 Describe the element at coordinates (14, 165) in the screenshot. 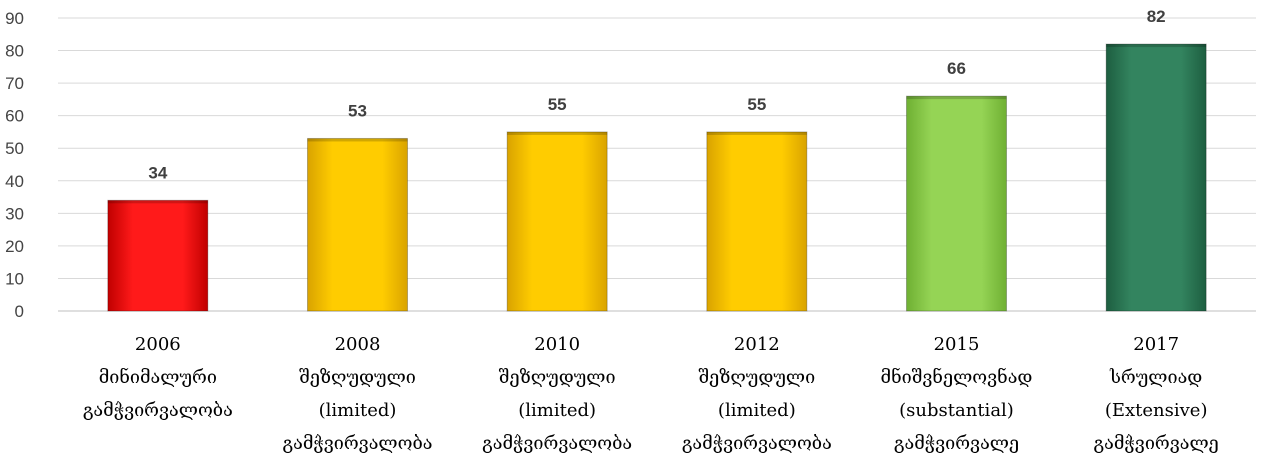

I see `y-axis-ticks: 0 10 20 30 40 50 60 70 80 90` at that location.